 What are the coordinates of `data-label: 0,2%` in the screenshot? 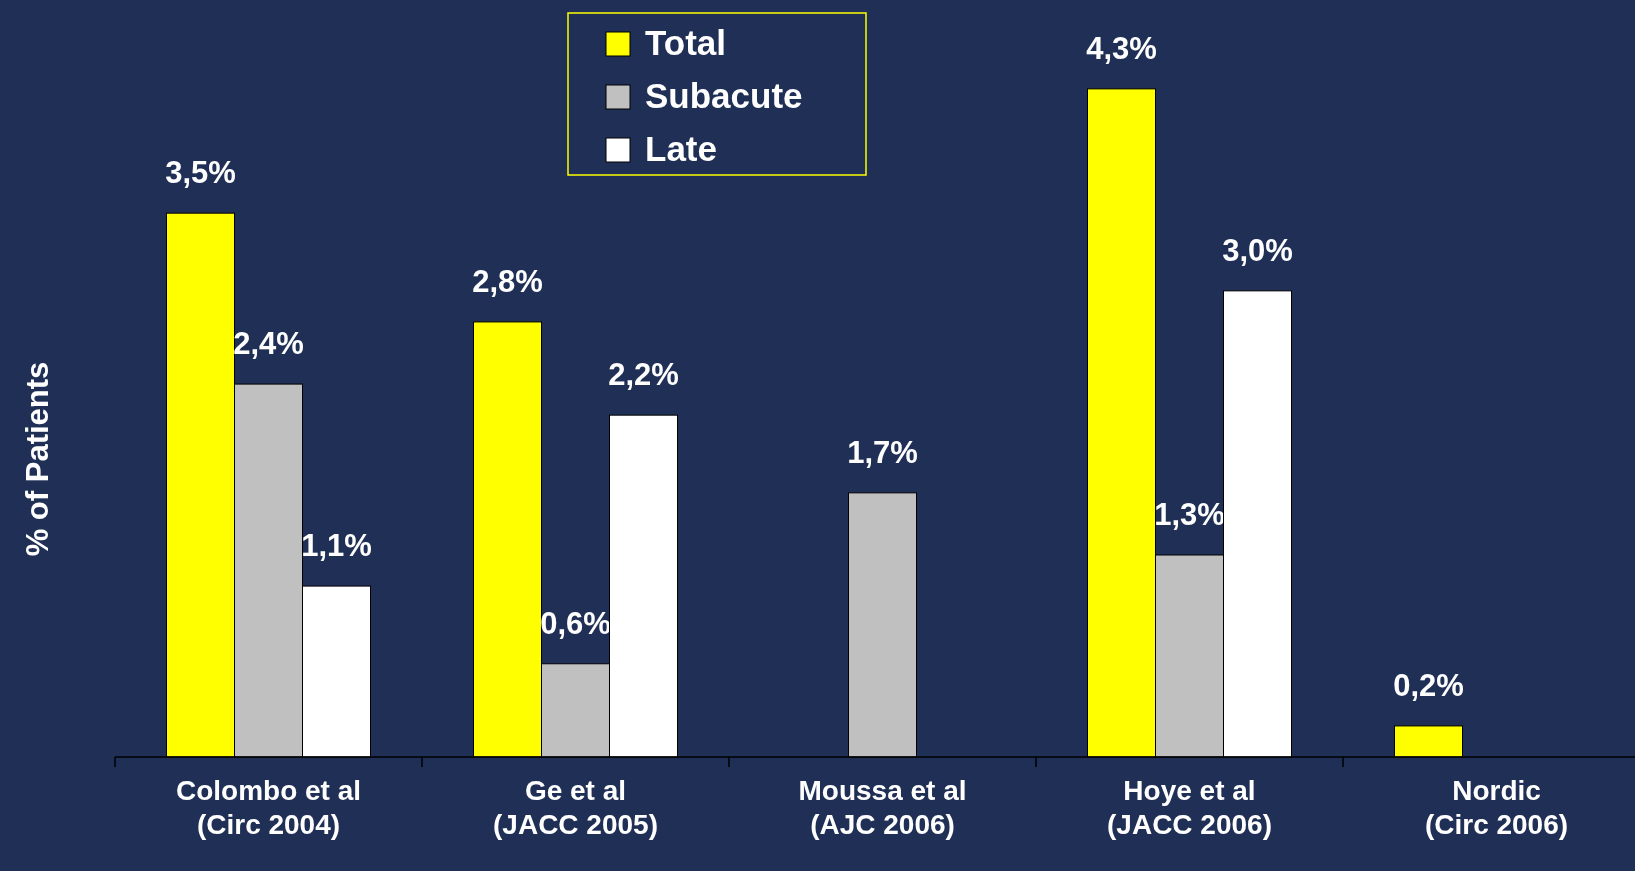 It's located at (1428, 685).